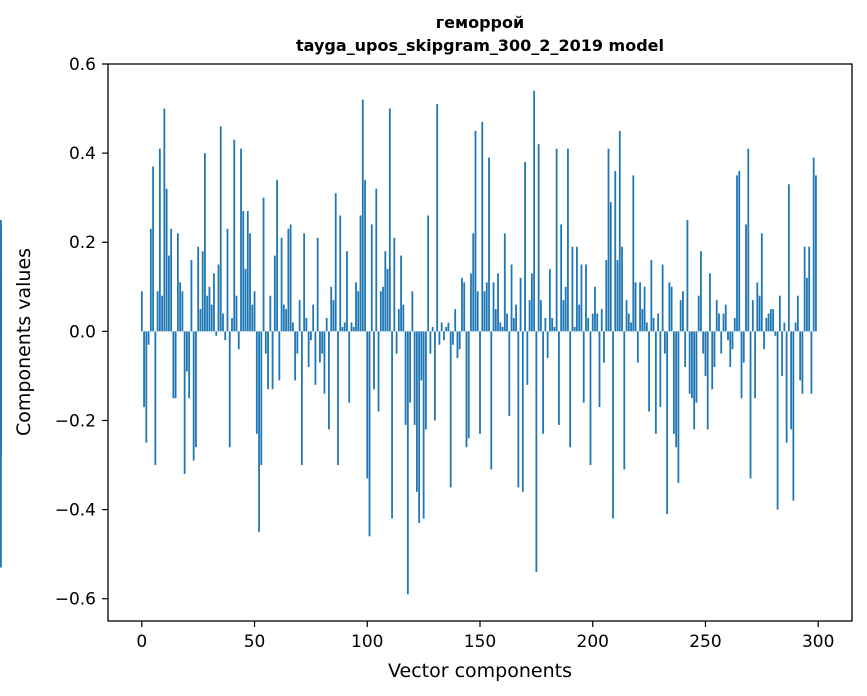 Image resolution: width=867 pixels, height=696 pixels. Describe the element at coordinates (75, 600) in the screenshot. I see `y-tick-label: −0.6` at that location.